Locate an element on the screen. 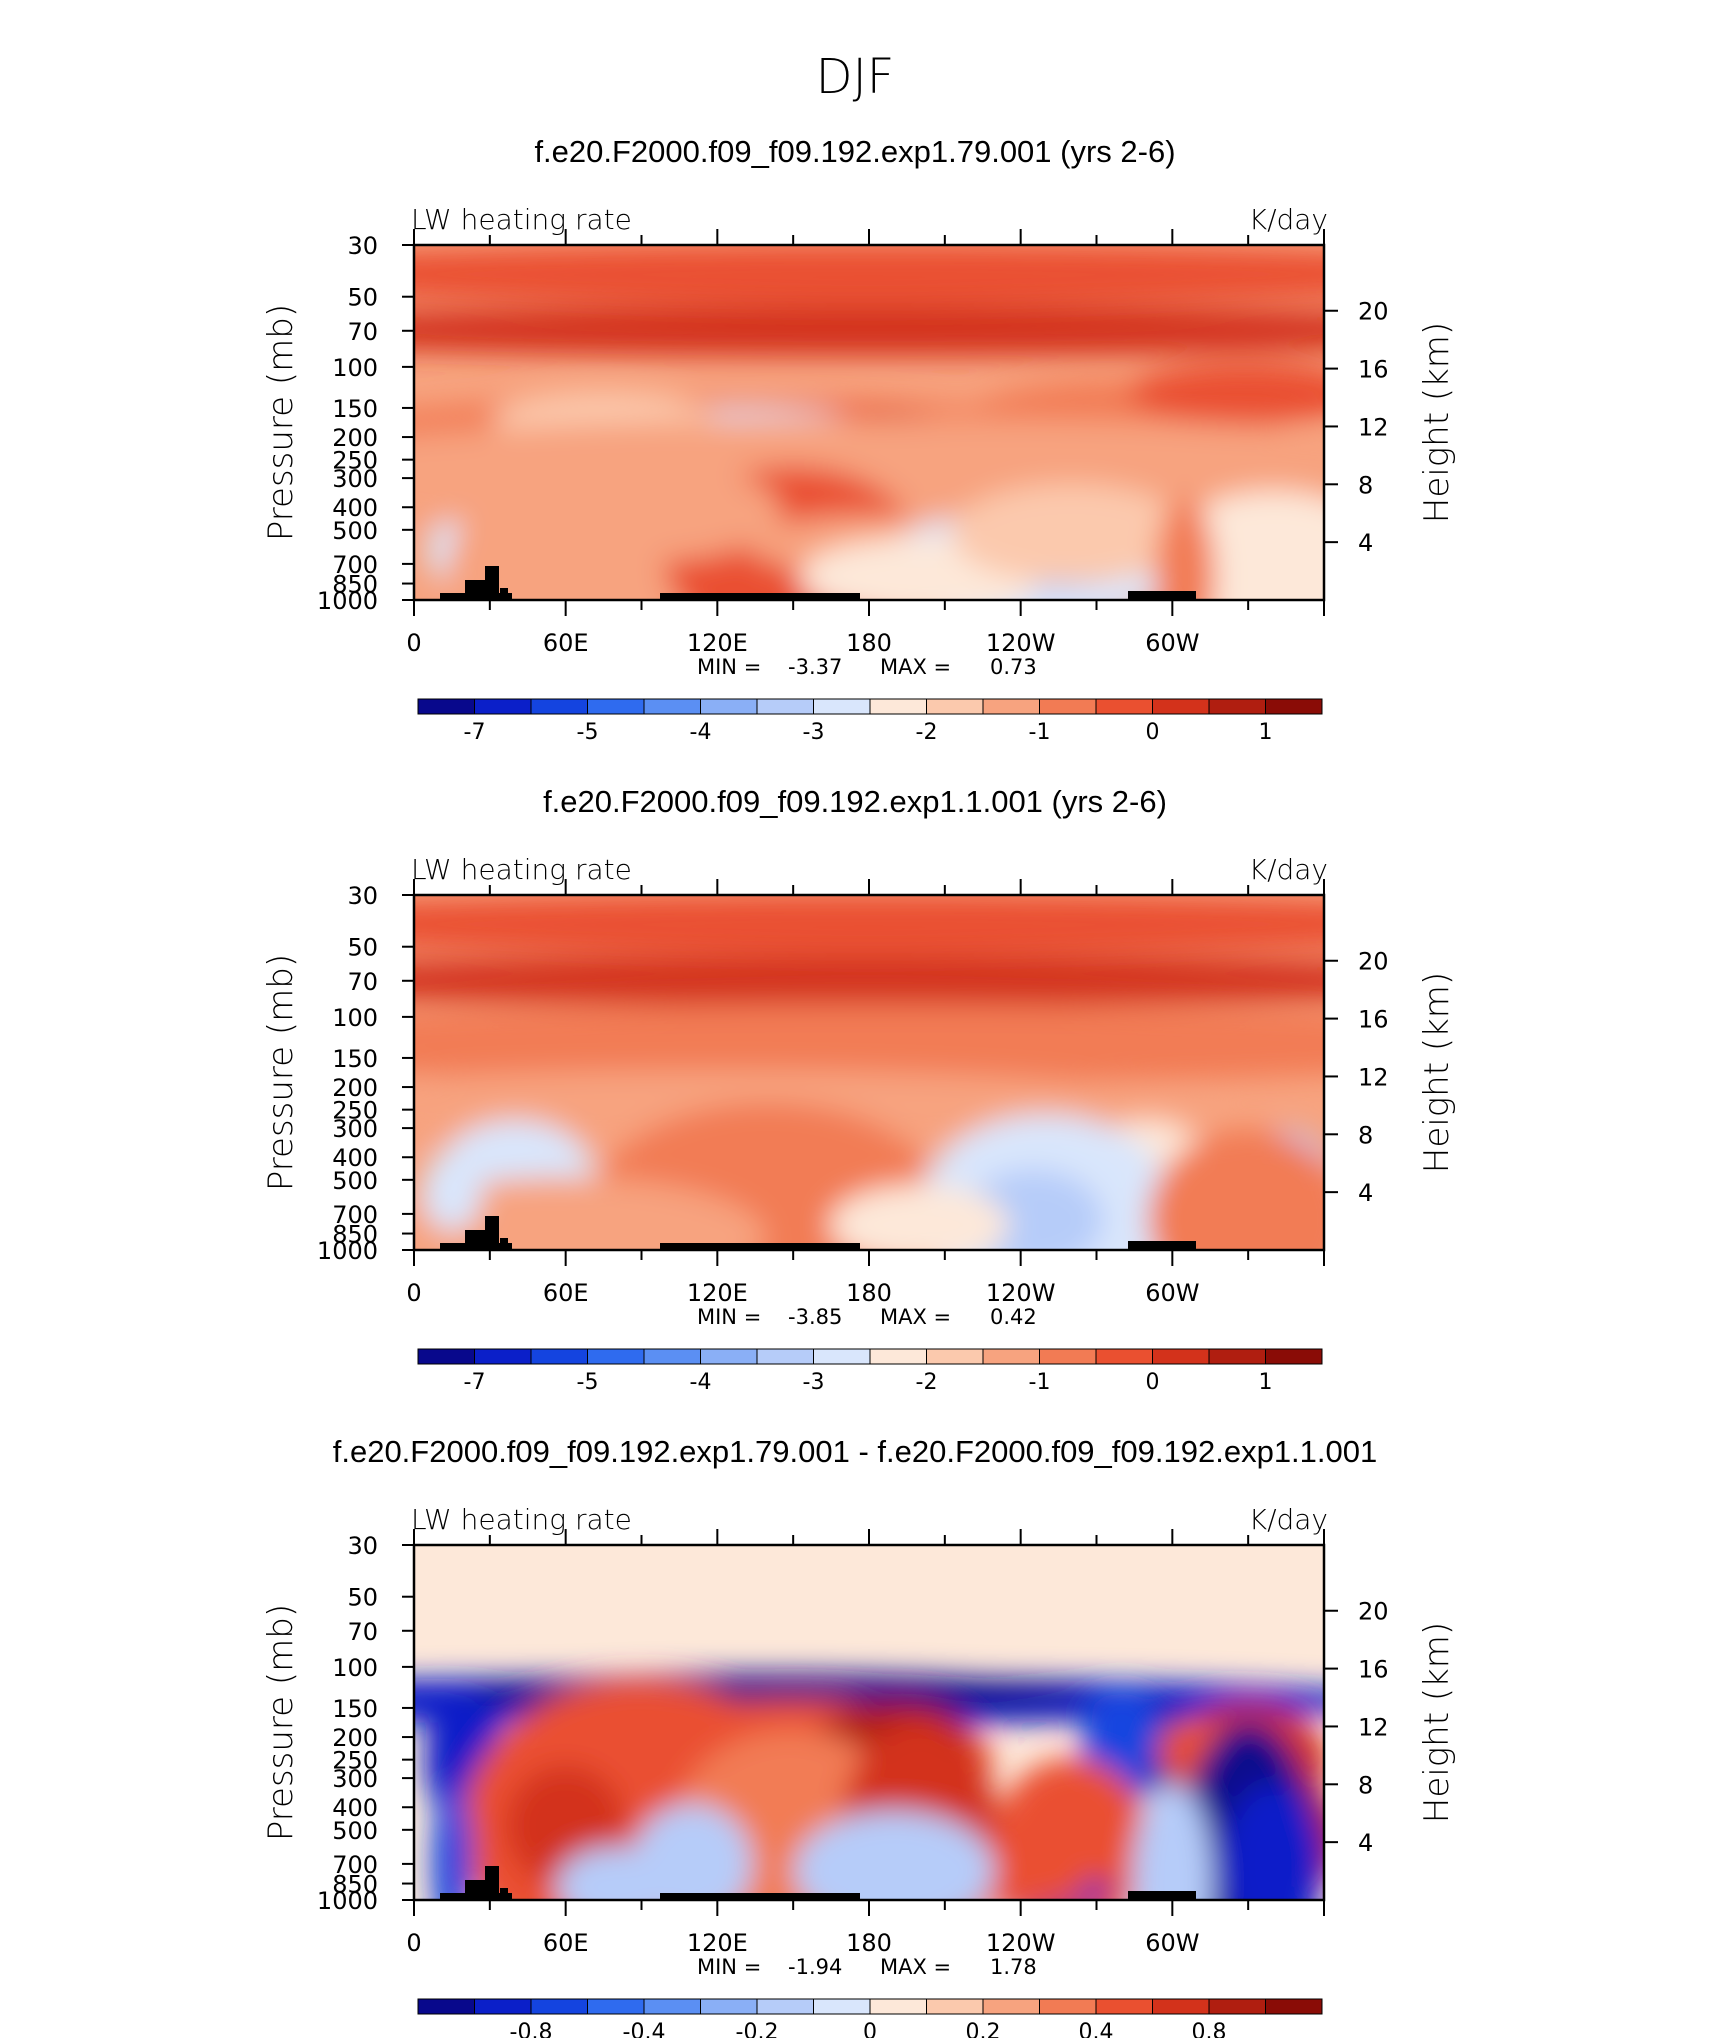 This screenshot has width=1710, height=2043. x-tick-label: 60E is located at coordinates (566, 1293).